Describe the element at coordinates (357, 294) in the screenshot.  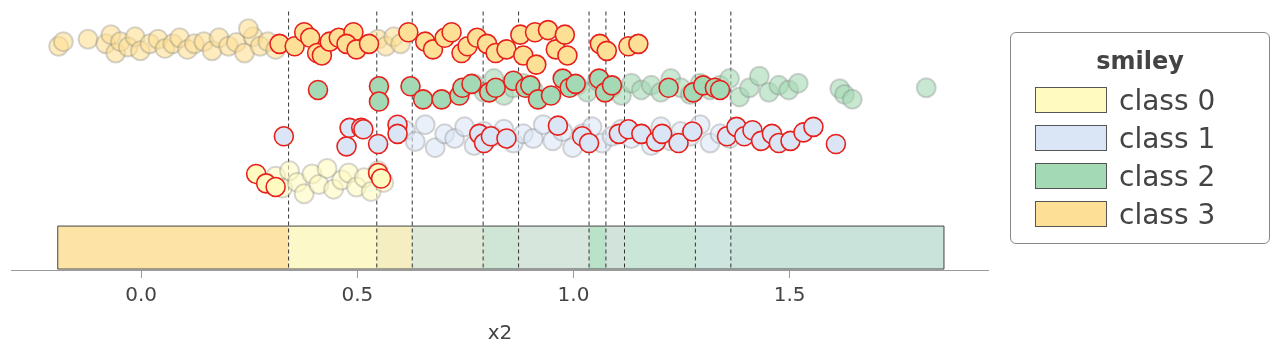
I see `x-tick-label: 0.5` at that location.